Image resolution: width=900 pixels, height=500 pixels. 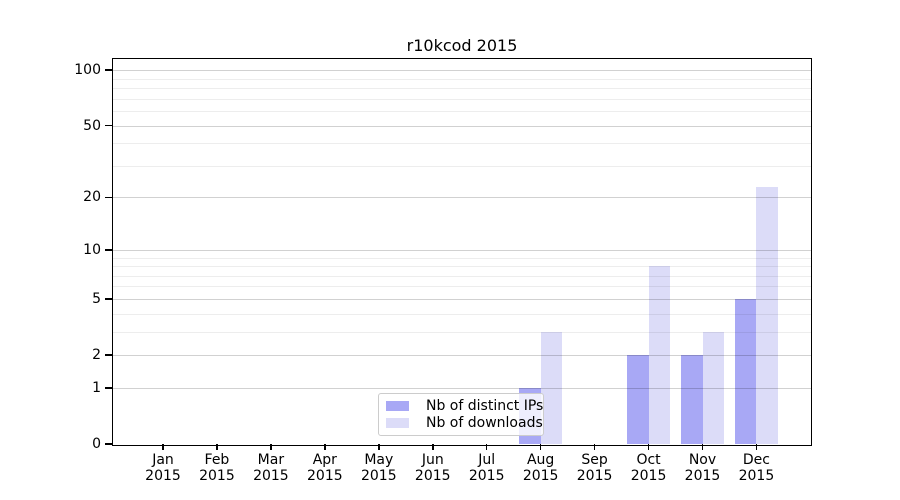 I want to click on x-tick-label: Jun 2015, so click(x=433, y=468).